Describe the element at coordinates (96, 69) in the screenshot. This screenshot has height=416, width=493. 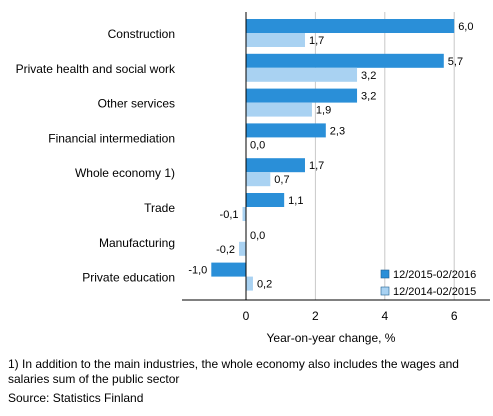
I see `category-label: Private health and social work` at that location.